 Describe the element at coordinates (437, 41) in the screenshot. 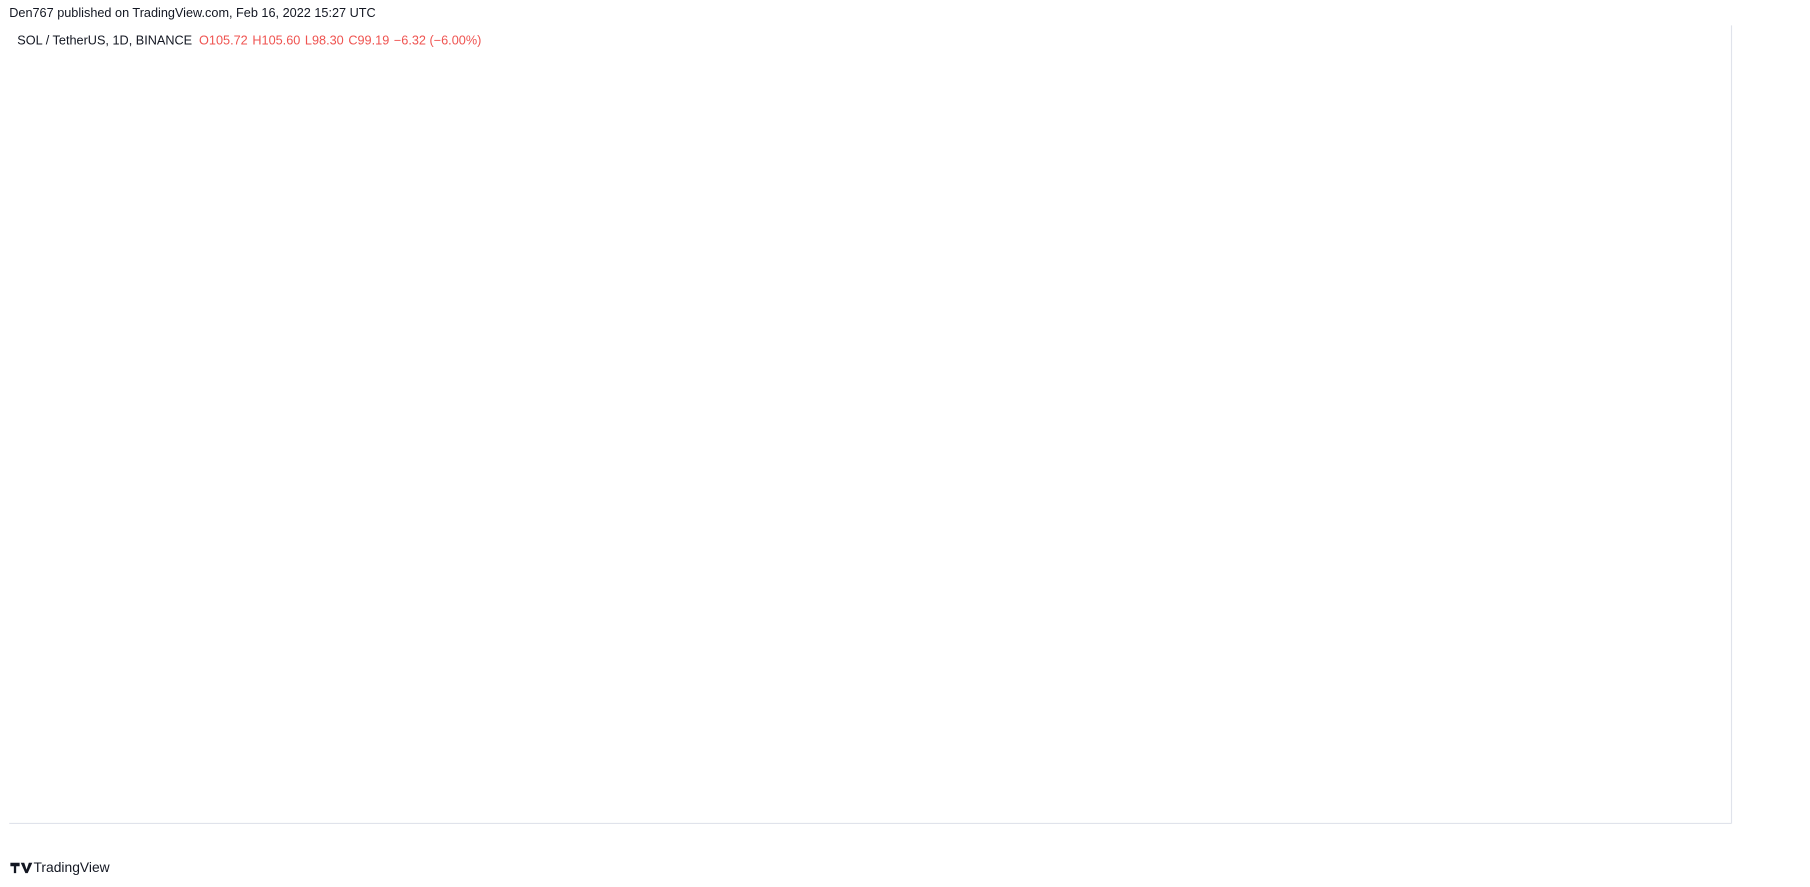

I see `change: −6.32 (−6.00%)` at that location.